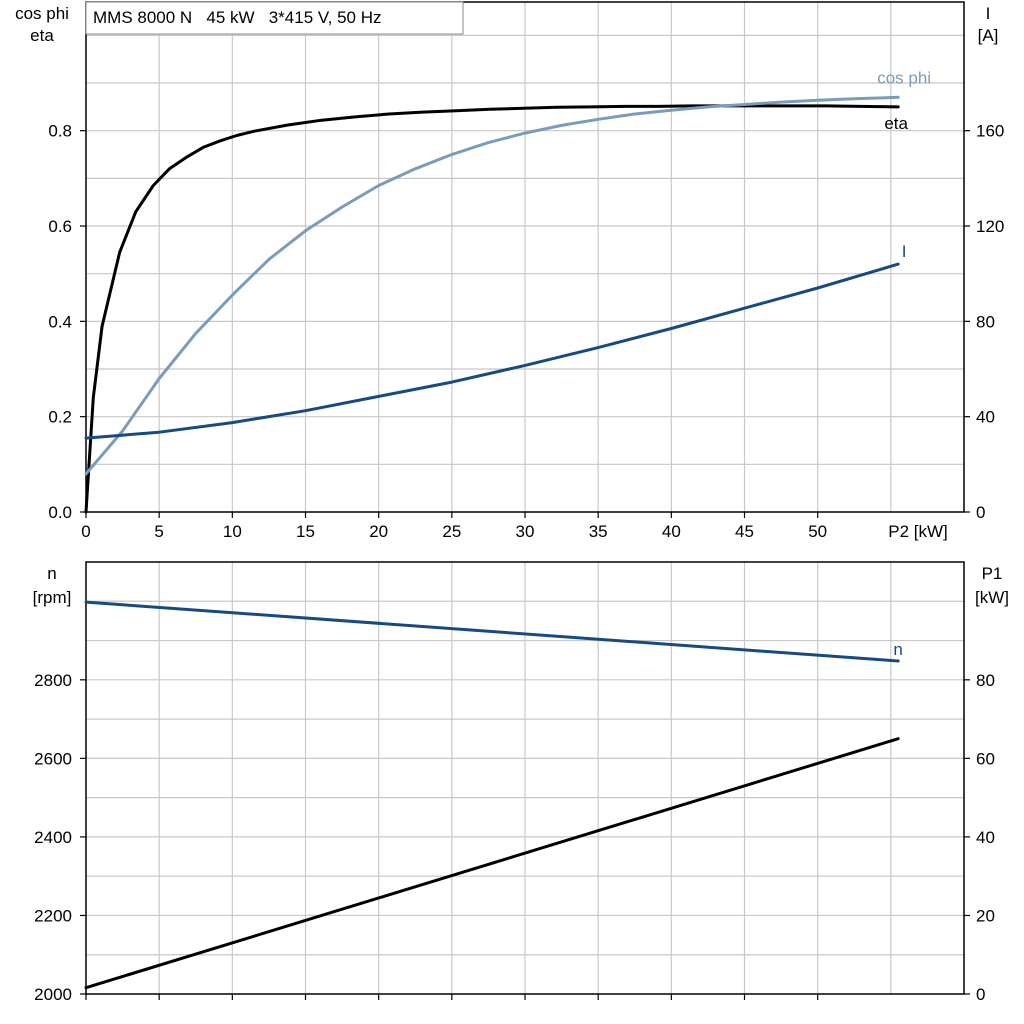 The width and height of the screenshot is (1024, 1024). I want to click on top-right-tick-label: 120, so click(990, 226).